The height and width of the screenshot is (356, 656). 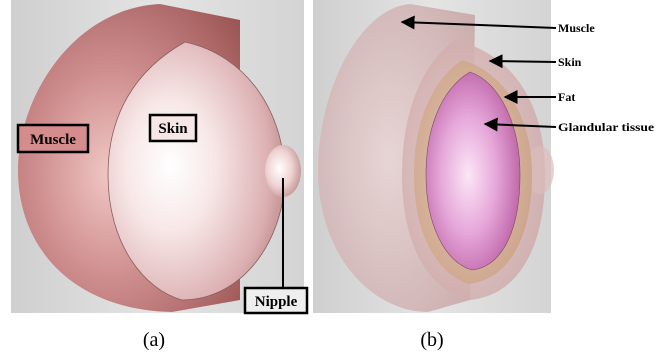 What do you see at coordinates (540, 170) in the screenshot?
I see `nipple-b` at bounding box center [540, 170].